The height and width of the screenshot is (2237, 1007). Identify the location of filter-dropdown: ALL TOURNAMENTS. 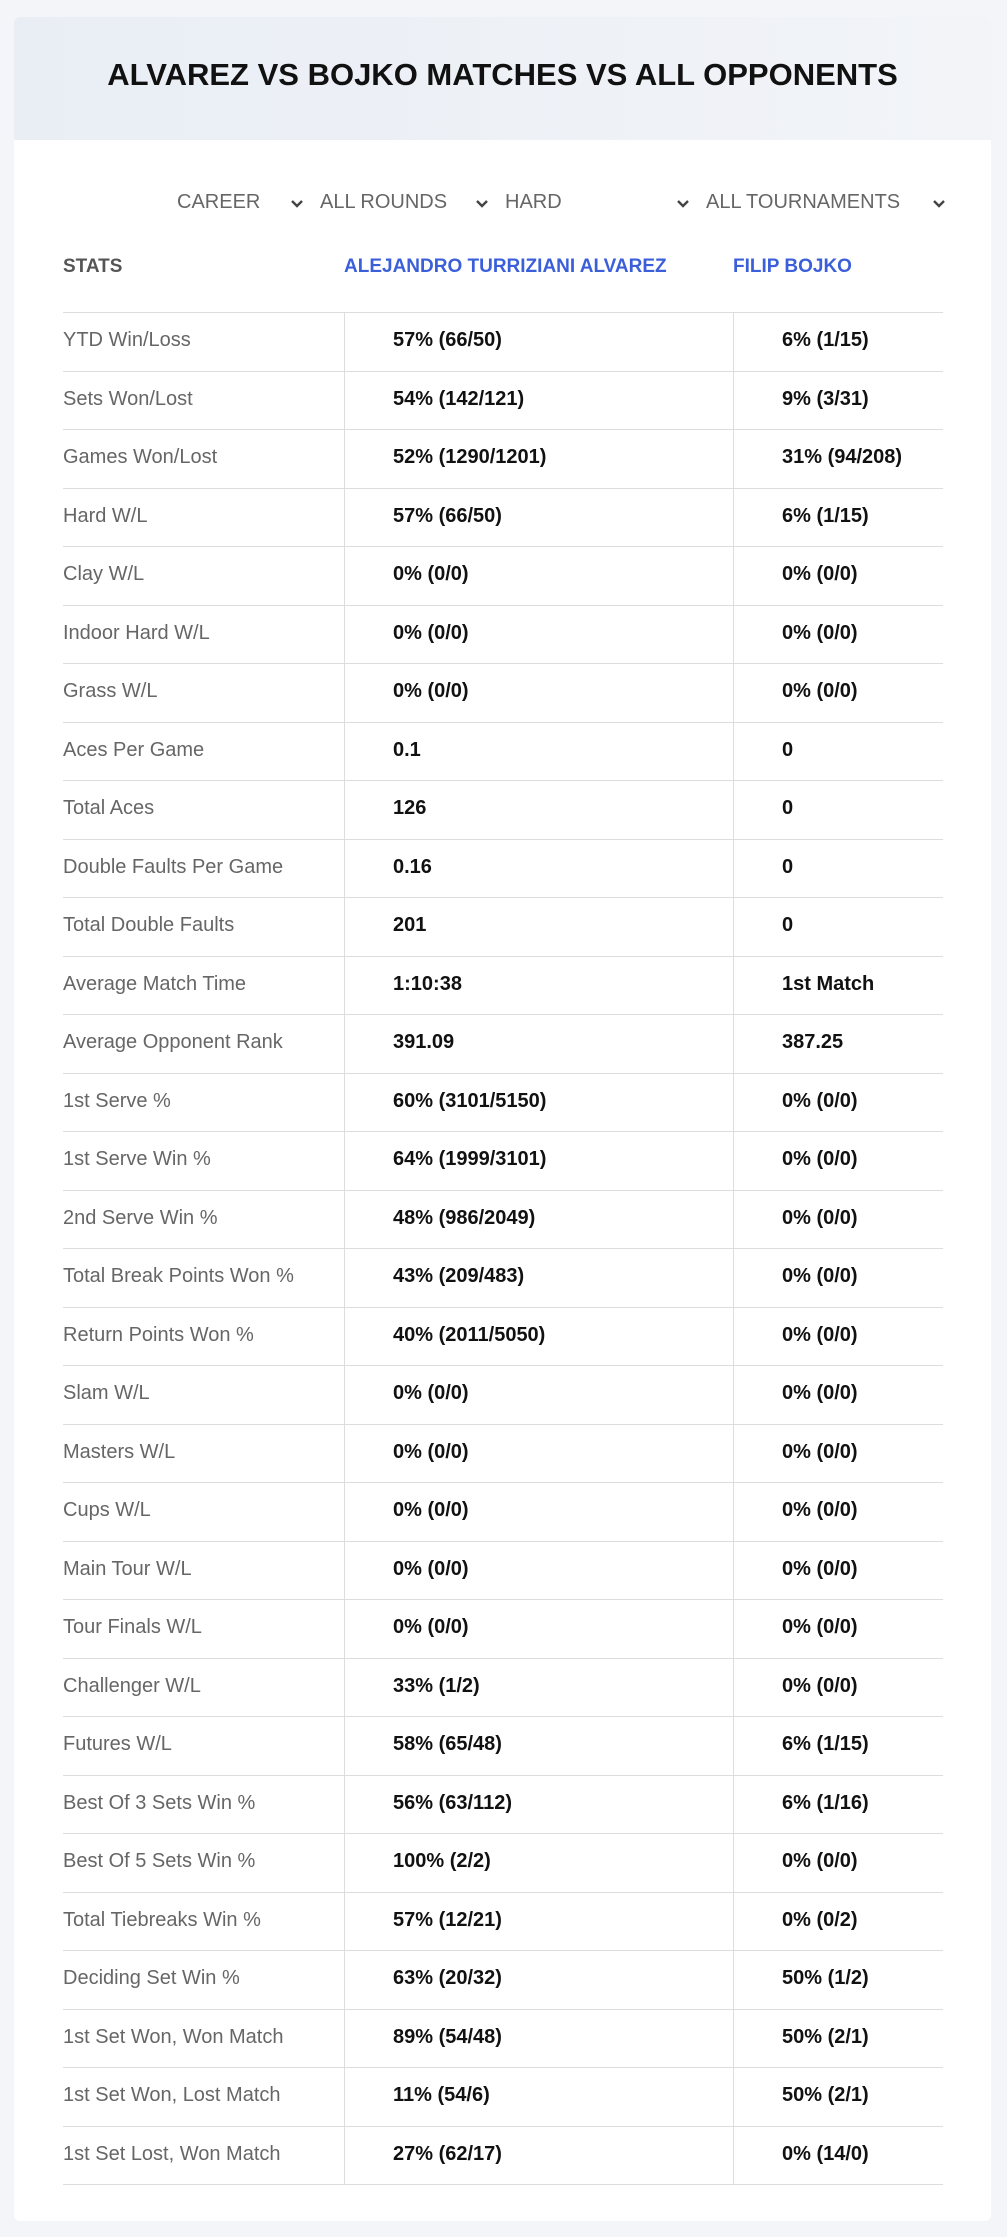
(803, 202).